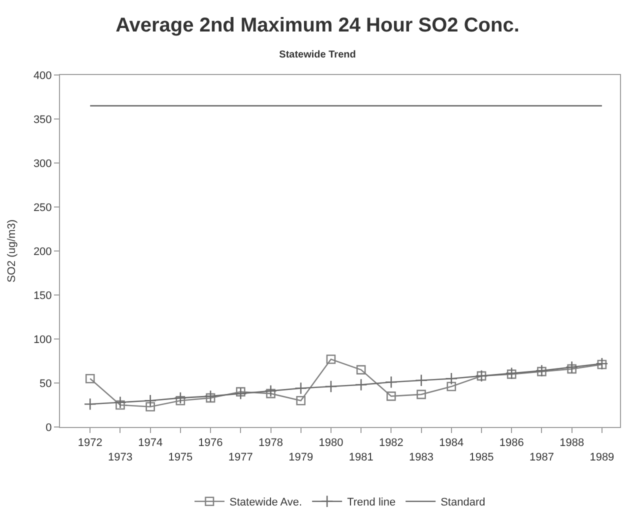 This screenshot has width=635, height=528. What do you see at coordinates (391, 443) in the screenshot?
I see `x-tick-label: 1982` at bounding box center [391, 443].